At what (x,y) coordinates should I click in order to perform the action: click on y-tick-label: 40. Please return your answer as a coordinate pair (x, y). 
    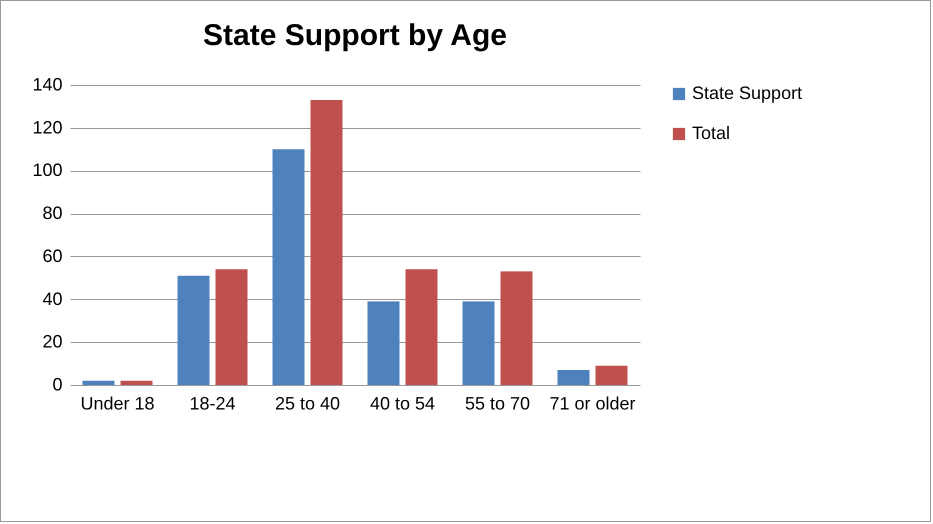
    Looking at the image, I should click on (52, 298).